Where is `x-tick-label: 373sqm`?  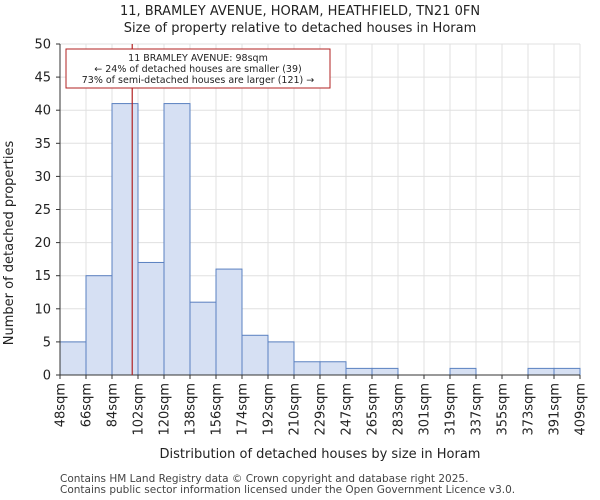
x-tick-label: 373sqm is located at coordinates (529, 409).